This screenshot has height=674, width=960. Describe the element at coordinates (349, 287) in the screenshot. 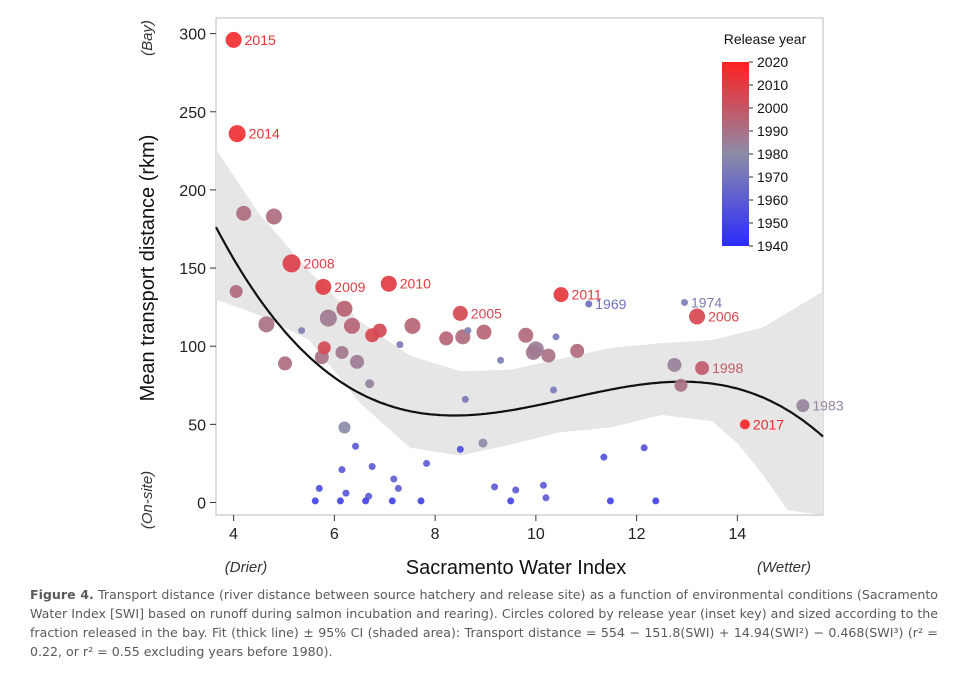

I see `point-label-5: 2009` at that location.